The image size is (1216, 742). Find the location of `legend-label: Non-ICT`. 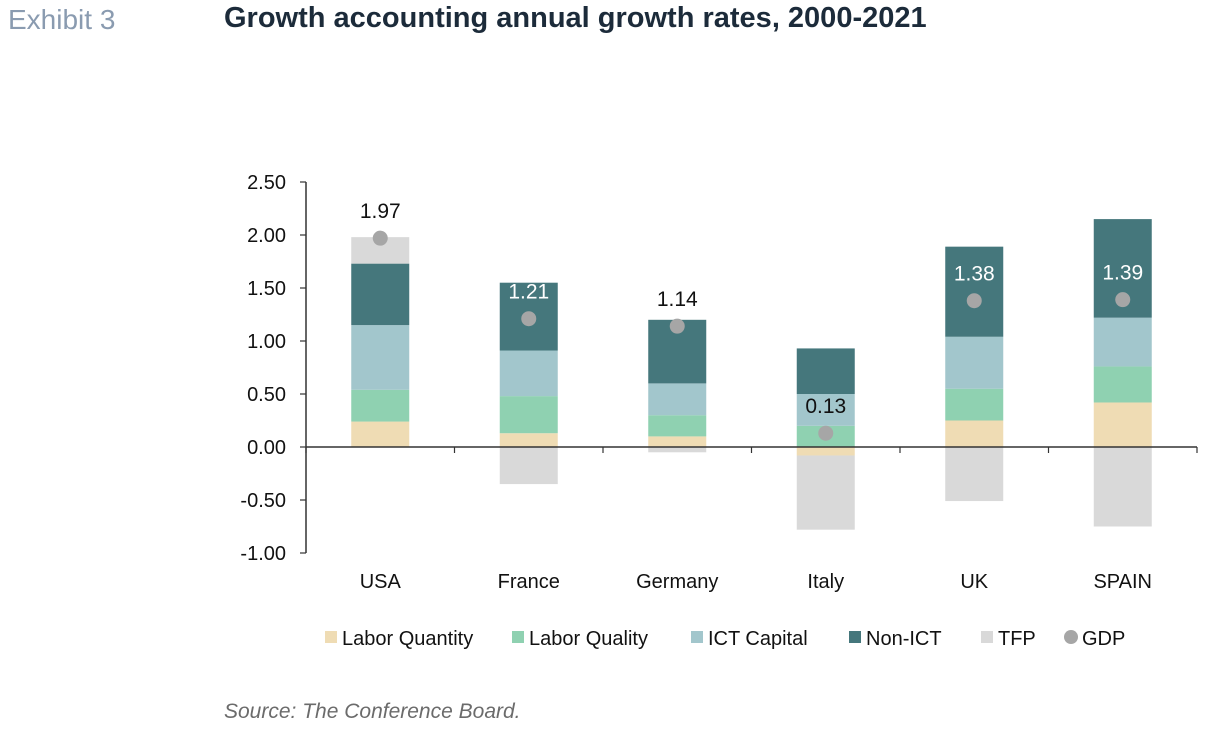

legend-label: Non-ICT is located at coordinates (904, 639).